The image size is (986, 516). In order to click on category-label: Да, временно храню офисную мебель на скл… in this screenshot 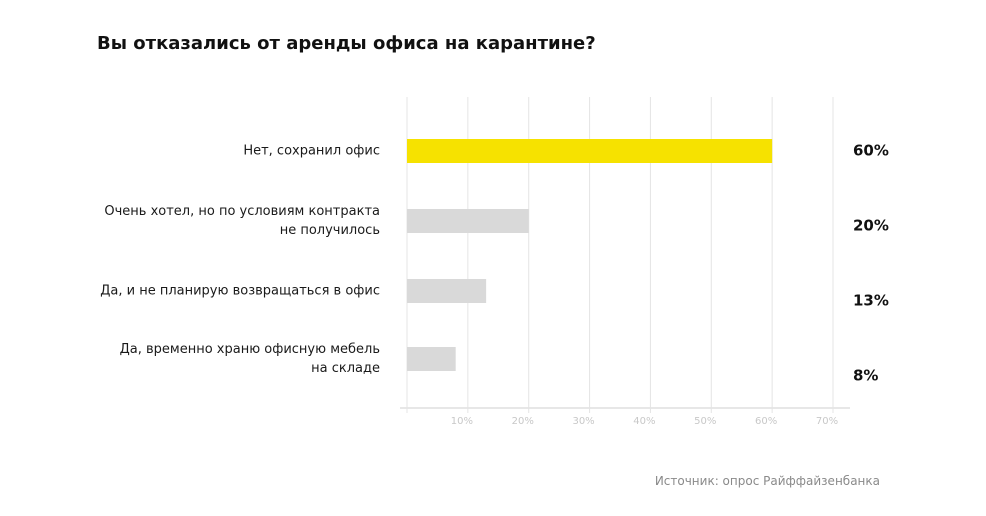, I will do `click(249, 359)`.